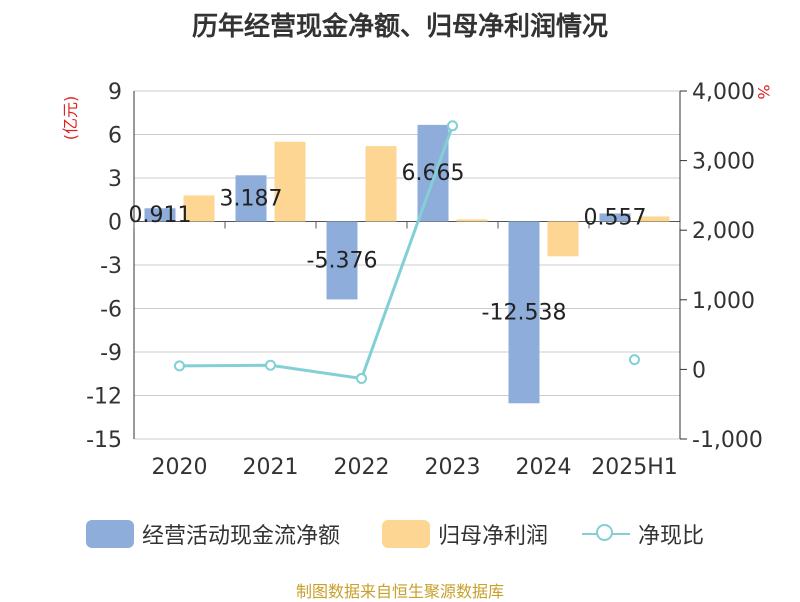  Describe the element at coordinates (104, 397) in the screenshot. I see `left-tick-label: -12` at that location.